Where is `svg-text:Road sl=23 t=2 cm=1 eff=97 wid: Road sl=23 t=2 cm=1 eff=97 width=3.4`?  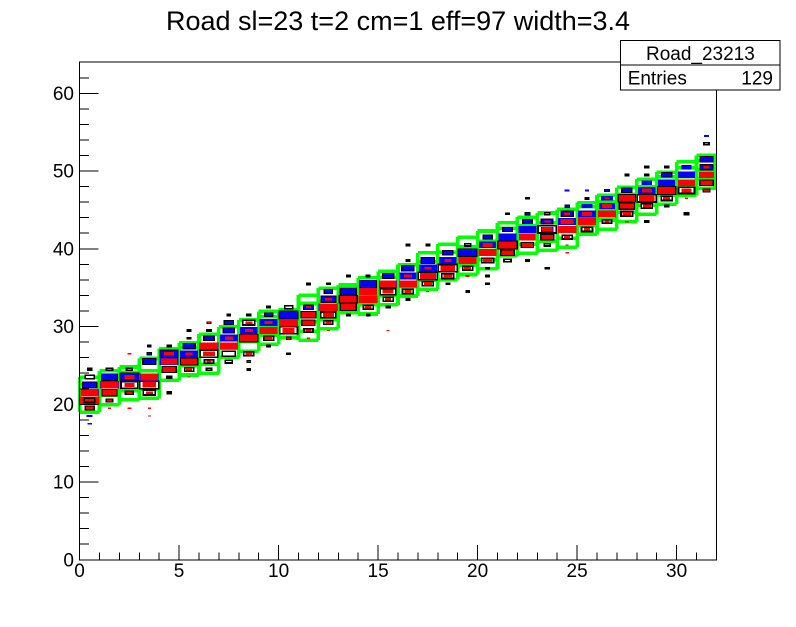
svg-text:Road sl=23 t=2 cm=1 eff=97 wid: Road sl=23 t=2 cm=1 eff=97 width=3.4 is located at coordinates (398, 21).